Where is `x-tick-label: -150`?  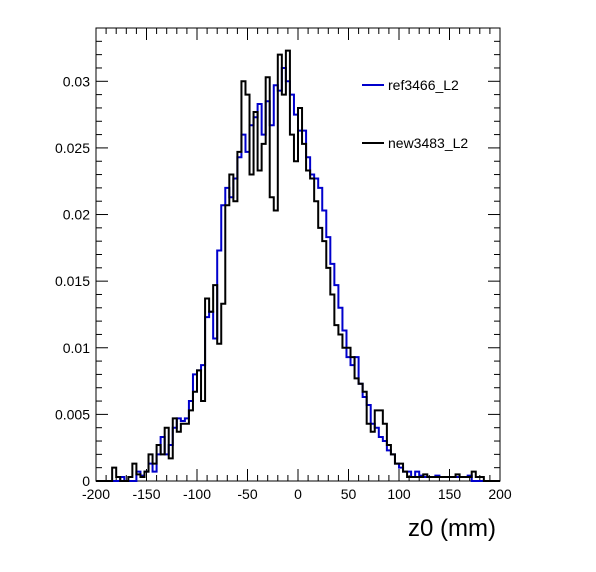
x-tick-label: -150 is located at coordinates (146, 494).